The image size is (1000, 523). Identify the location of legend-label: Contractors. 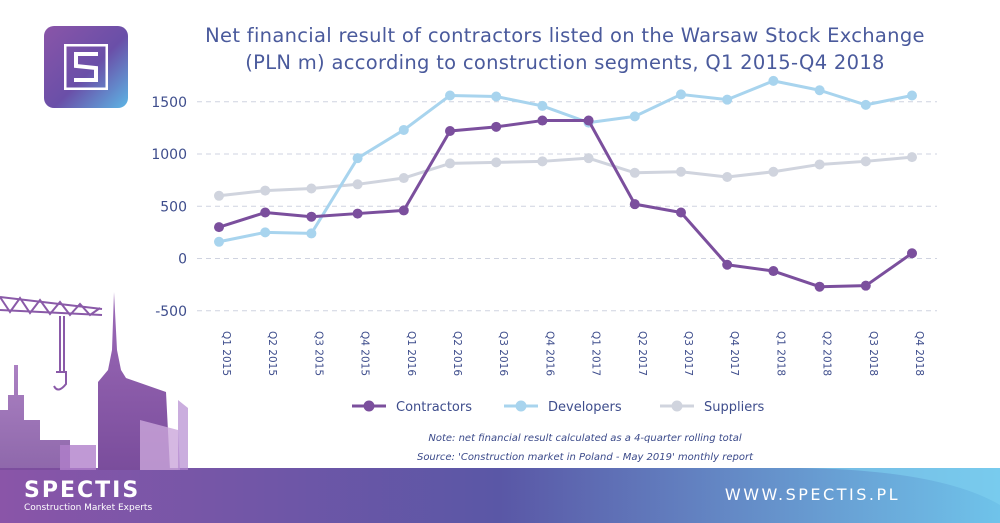
(434, 407).